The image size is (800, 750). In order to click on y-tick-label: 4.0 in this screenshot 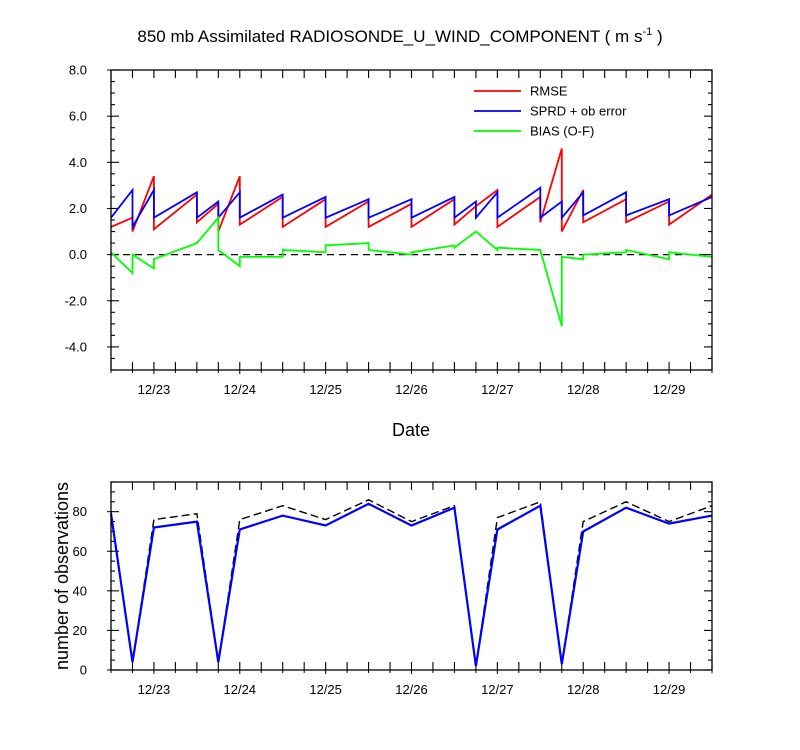, I will do `click(78, 162)`.